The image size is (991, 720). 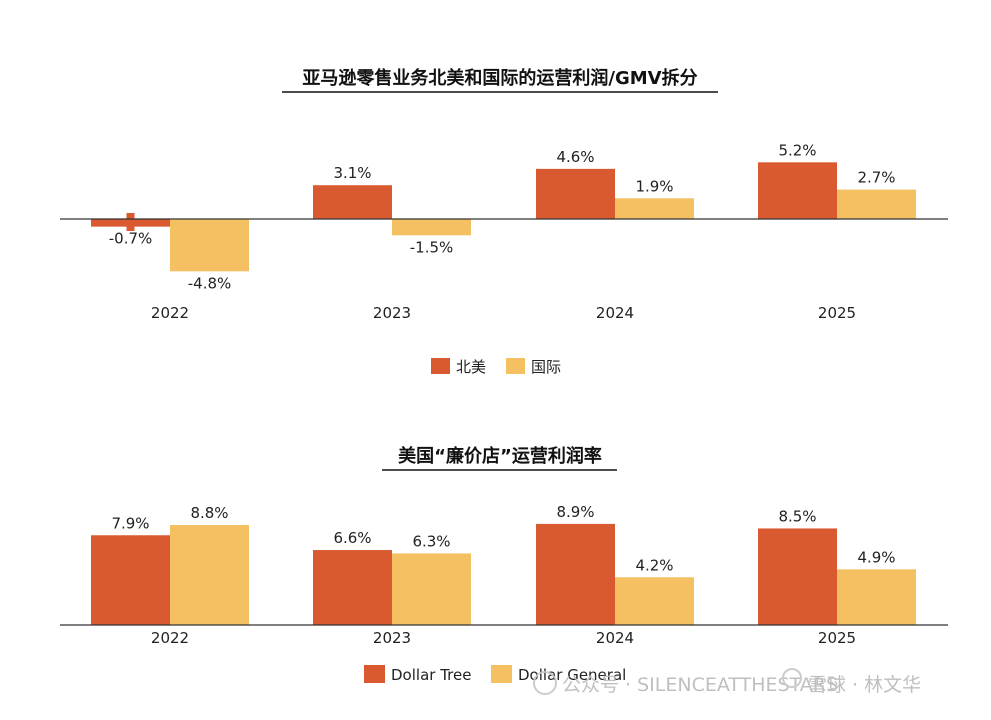 What do you see at coordinates (170, 313) in the screenshot?
I see `chart1-tick-2022: 2022` at bounding box center [170, 313].